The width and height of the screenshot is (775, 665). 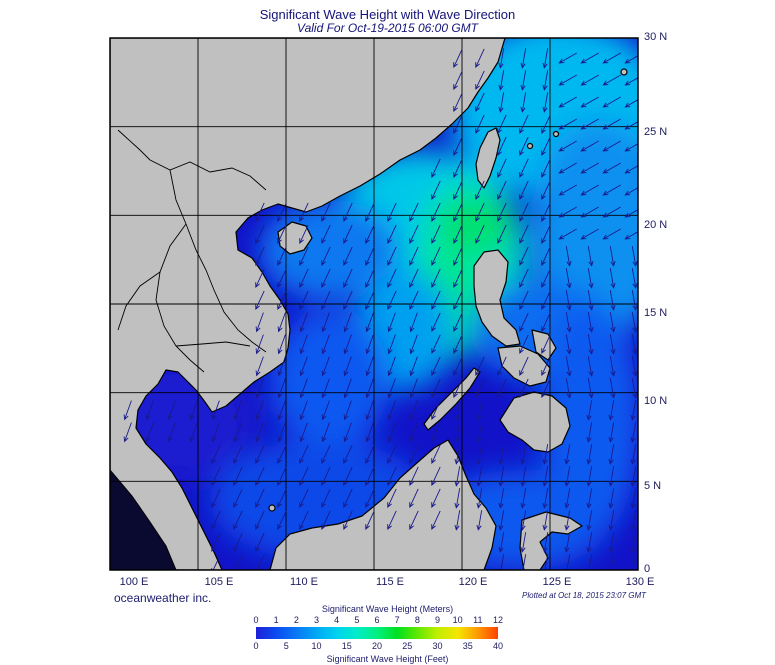 What do you see at coordinates (304, 582) in the screenshot?
I see `lon-label-110e: 110 E` at bounding box center [304, 582].